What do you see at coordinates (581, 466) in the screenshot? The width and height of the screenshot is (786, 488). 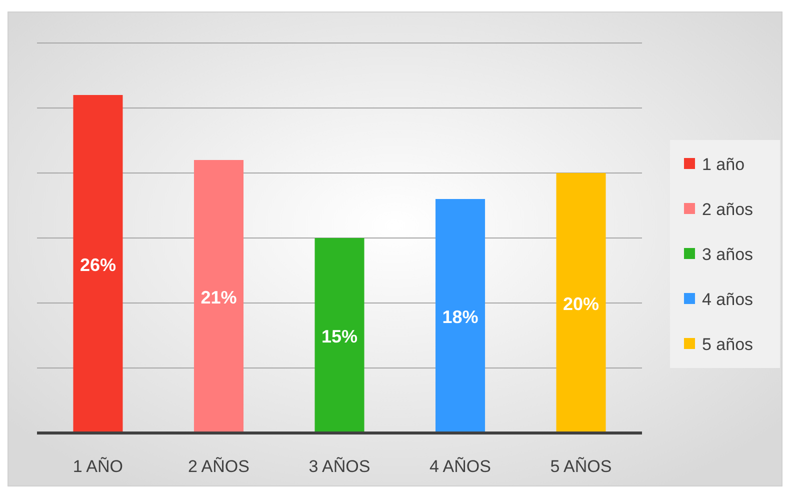 I see `x-tick-label: 5 AÑOS` at bounding box center [581, 466].